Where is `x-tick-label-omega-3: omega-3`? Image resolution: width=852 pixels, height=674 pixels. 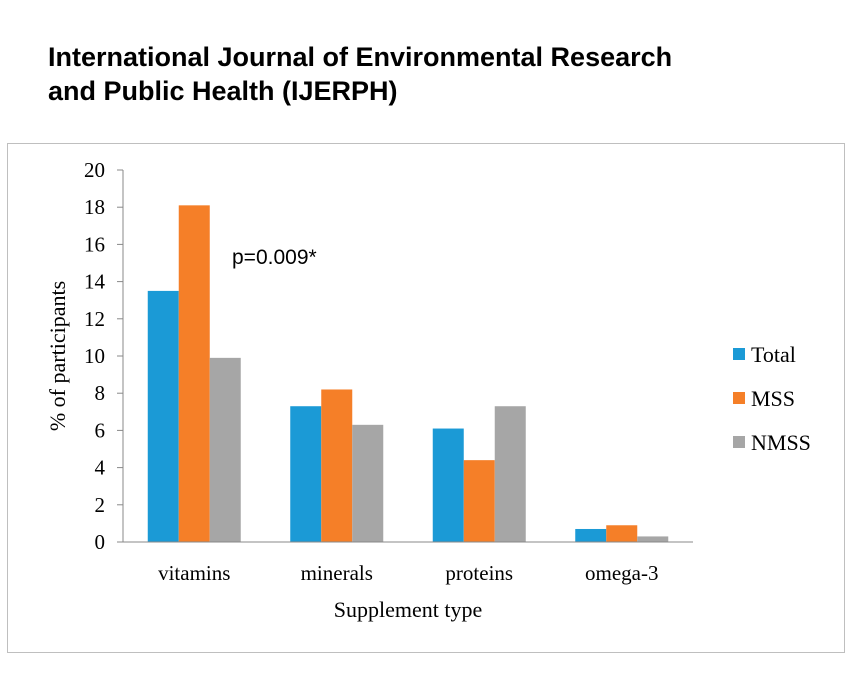
x-tick-label-omega-3: omega-3 is located at coordinates (621, 573).